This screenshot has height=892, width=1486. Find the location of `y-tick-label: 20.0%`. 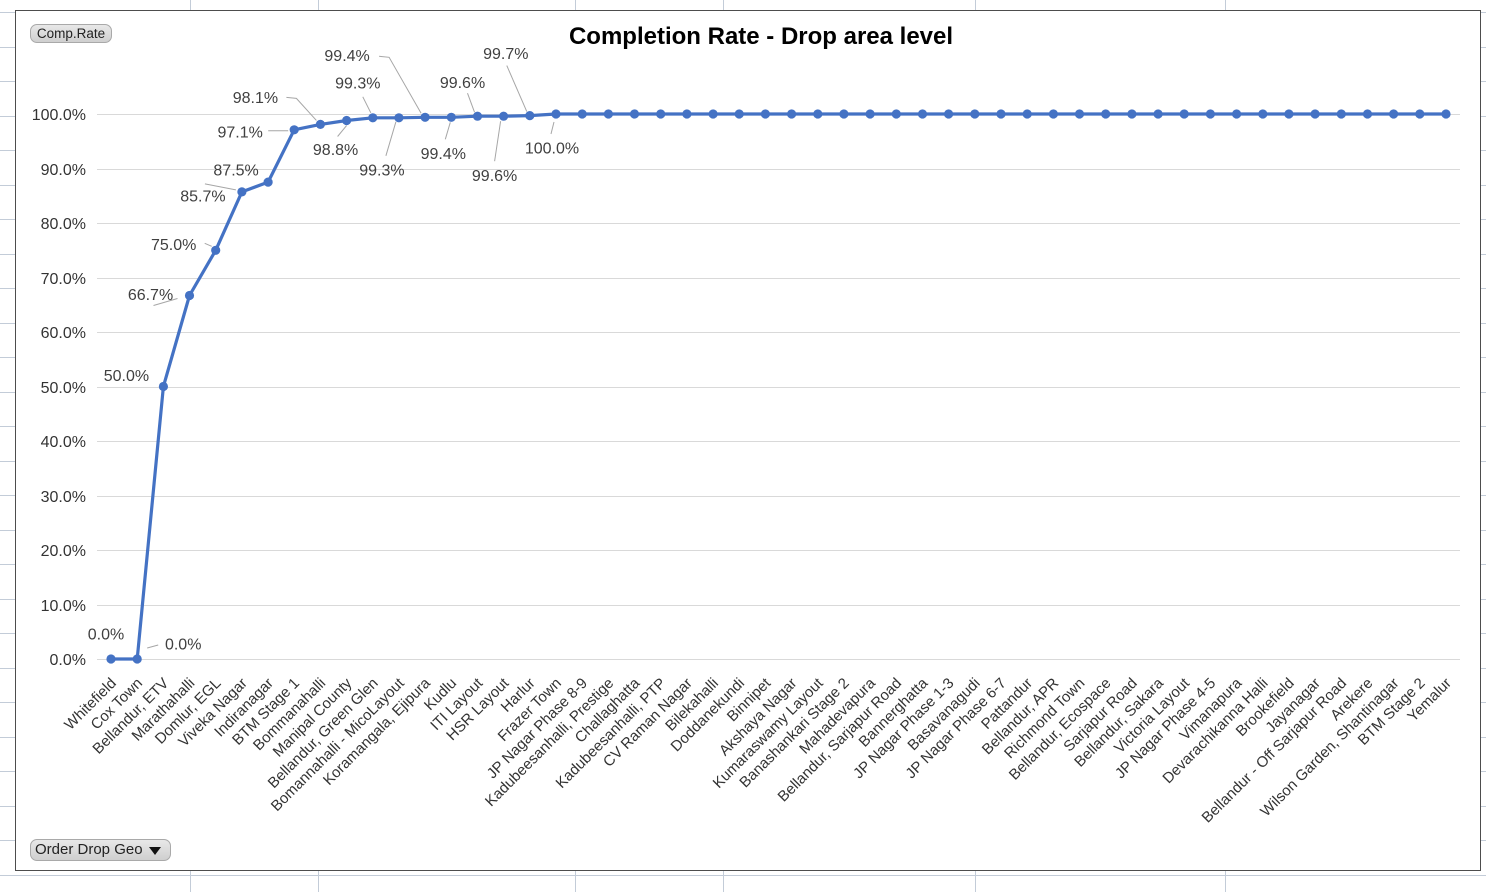

y-tick-label: 20.0% is located at coordinates (63, 551).